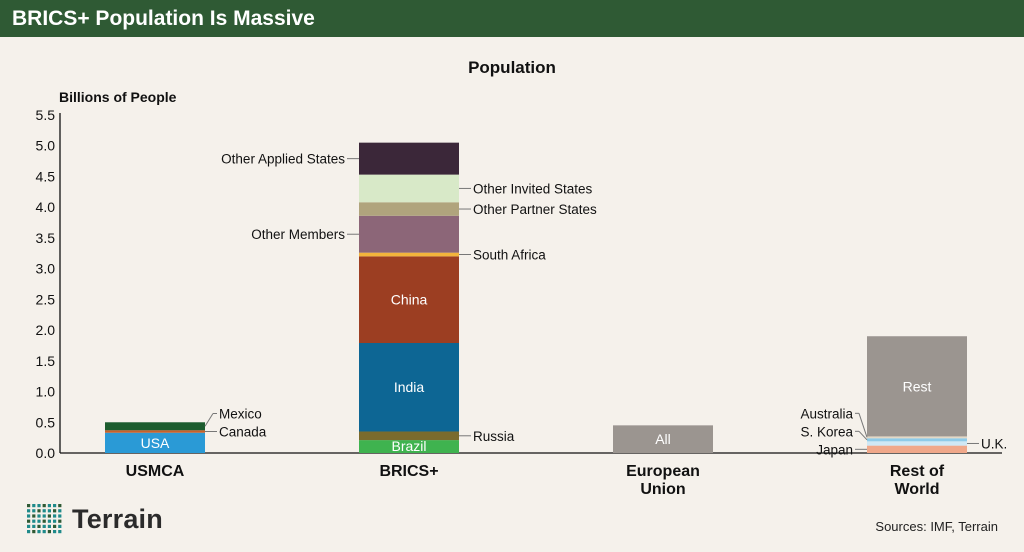  I want to click on callout-label: U.K., so click(994, 443).